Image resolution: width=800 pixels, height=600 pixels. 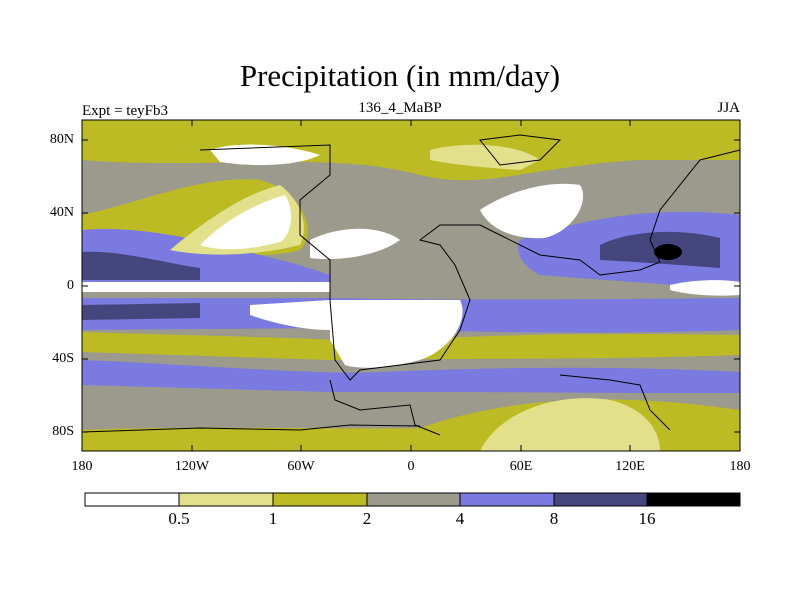 What do you see at coordinates (554, 518) in the screenshot?
I see `colorbar-label-4: 8` at bounding box center [554, 518].